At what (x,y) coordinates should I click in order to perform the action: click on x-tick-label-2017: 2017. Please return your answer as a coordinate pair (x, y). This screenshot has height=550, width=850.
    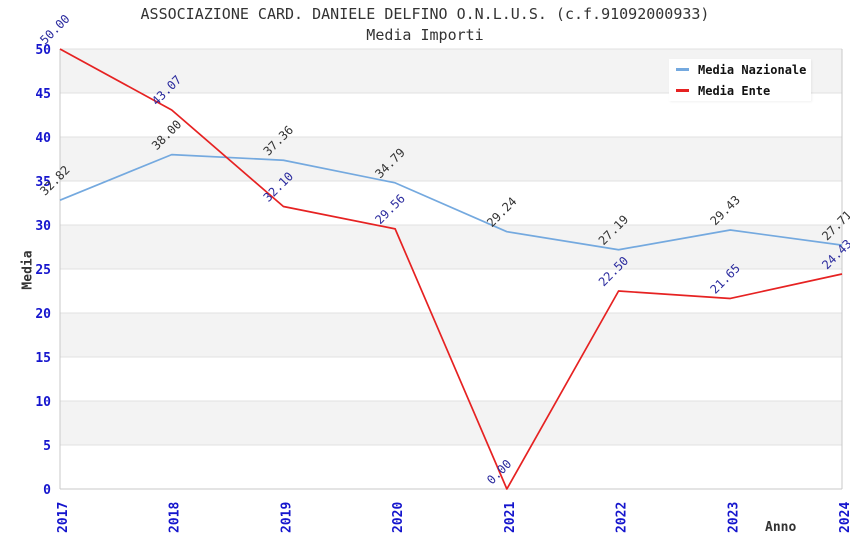
    Looking at the image, I should click on (63, 517).